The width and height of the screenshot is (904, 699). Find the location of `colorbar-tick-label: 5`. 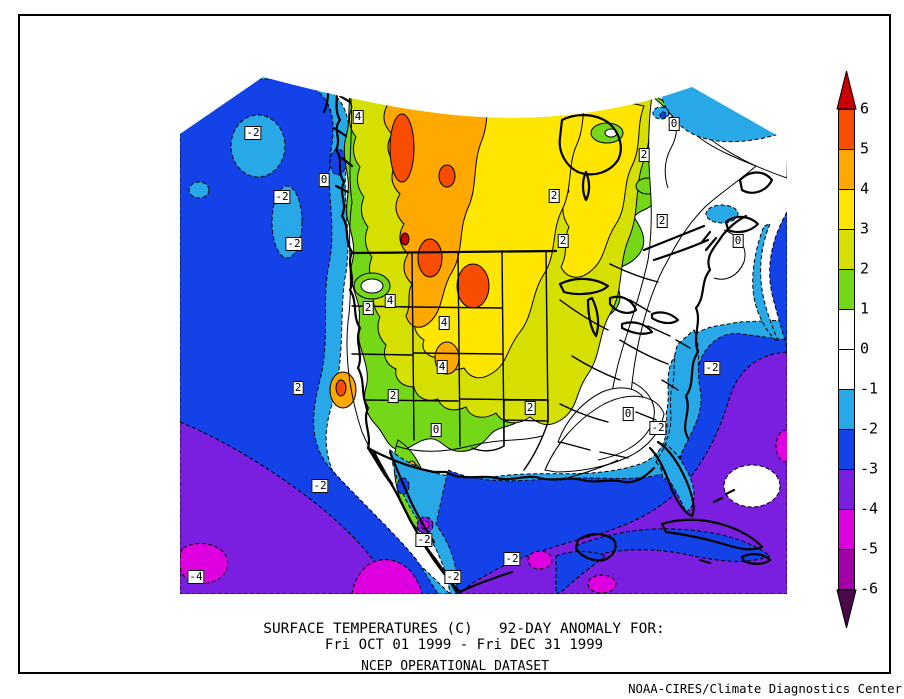

colorbar-tick-label: 5 is located at coordinates (865, 148).